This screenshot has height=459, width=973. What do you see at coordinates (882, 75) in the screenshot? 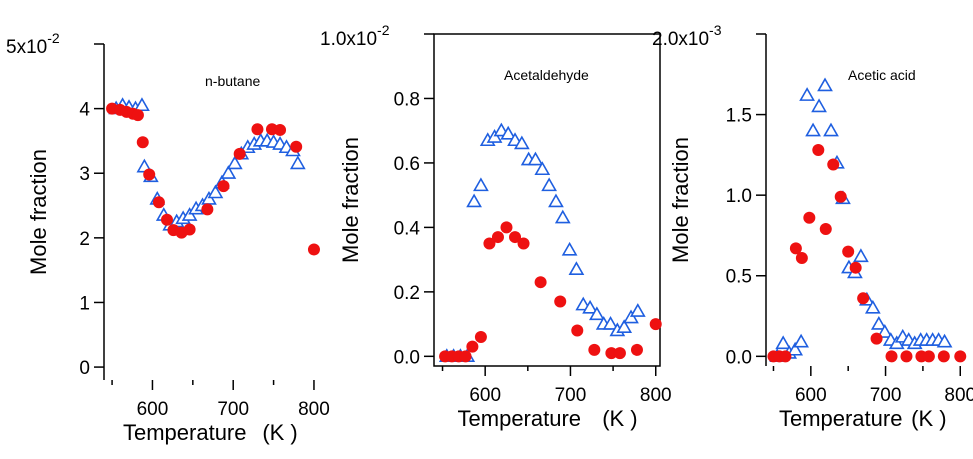
I see `panel-title: Acetic acid` at bounding box center [882, 75].